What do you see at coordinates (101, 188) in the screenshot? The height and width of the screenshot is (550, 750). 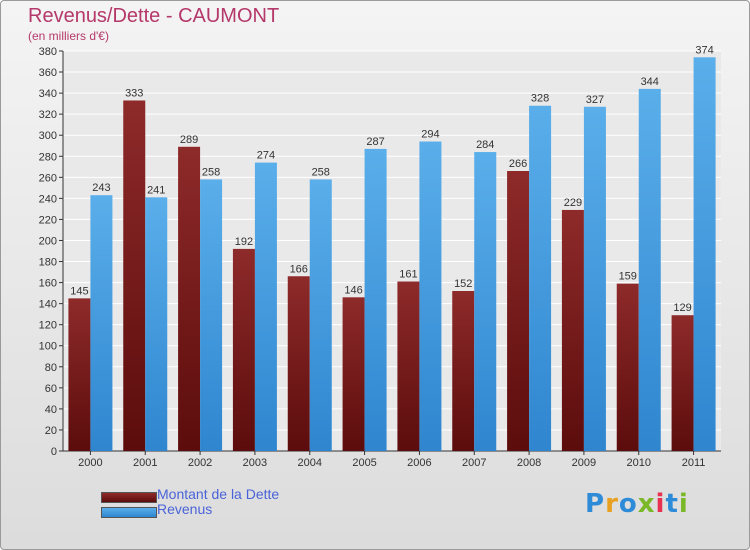 I see `data-label-revenus: 243` at bounding box center [101, 188].